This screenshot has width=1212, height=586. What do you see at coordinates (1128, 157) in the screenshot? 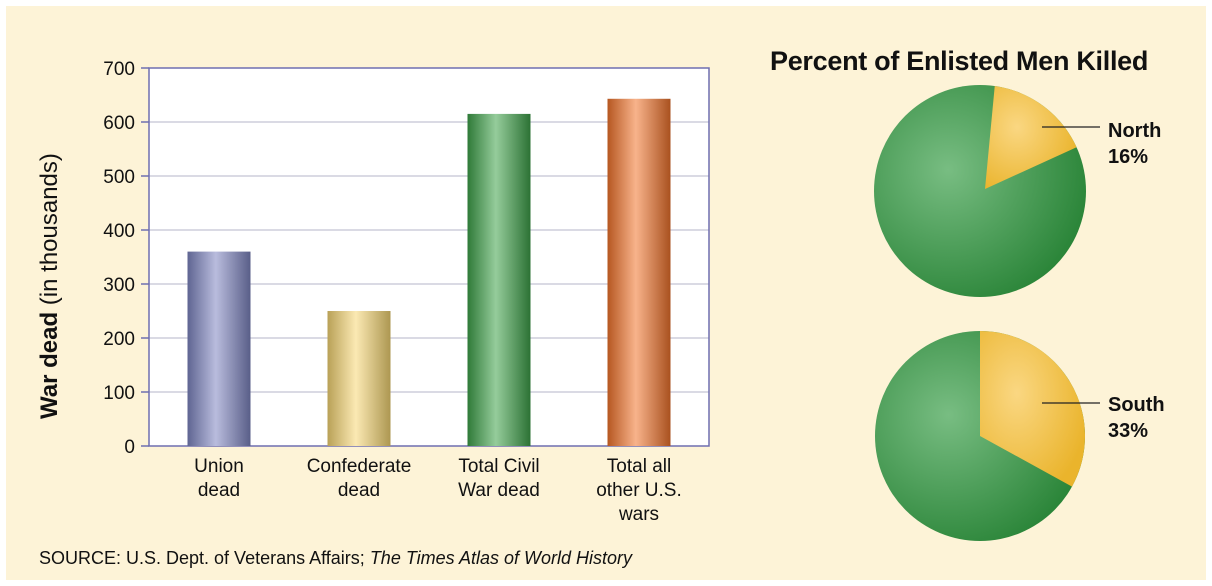
I see `pie-label-north-percent: 16%` at bounding box center [1128, 157].